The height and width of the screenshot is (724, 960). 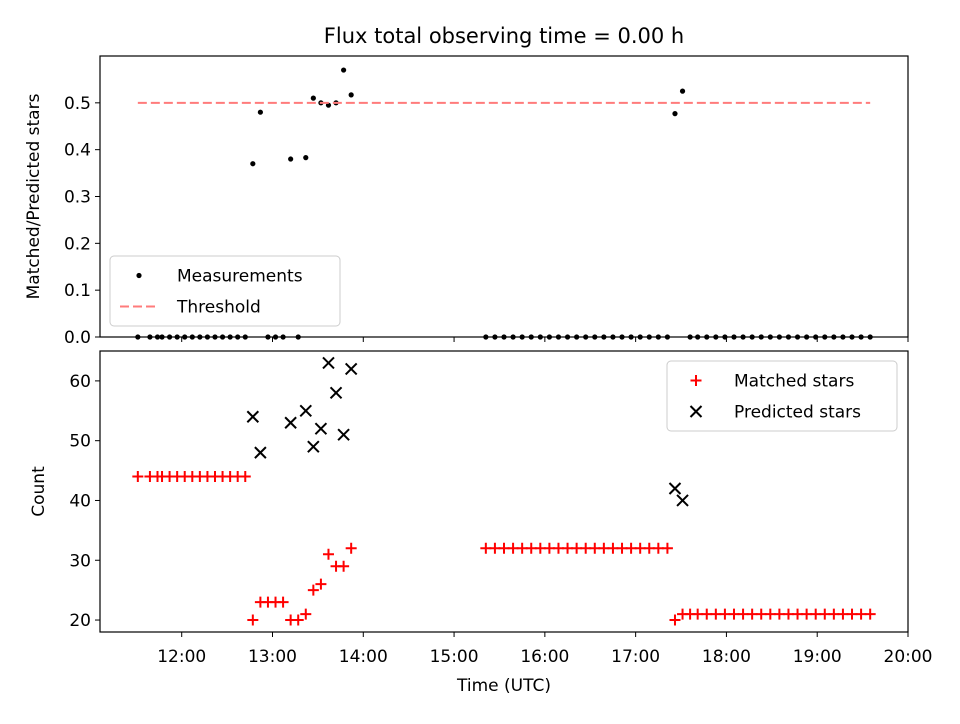 What do you see at coordinates (272, 657) in the screenshot?
I see `x-tick-label: 13:00` at bounding box center [272, 657].